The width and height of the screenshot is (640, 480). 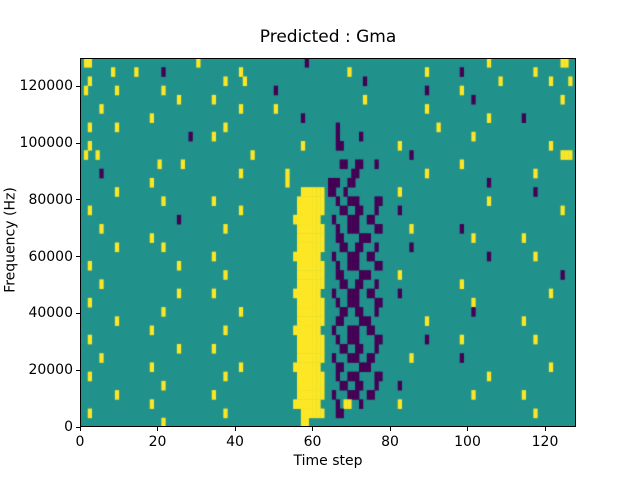 I want to click on x-tick-label: 20, so click(x=157, y=442).